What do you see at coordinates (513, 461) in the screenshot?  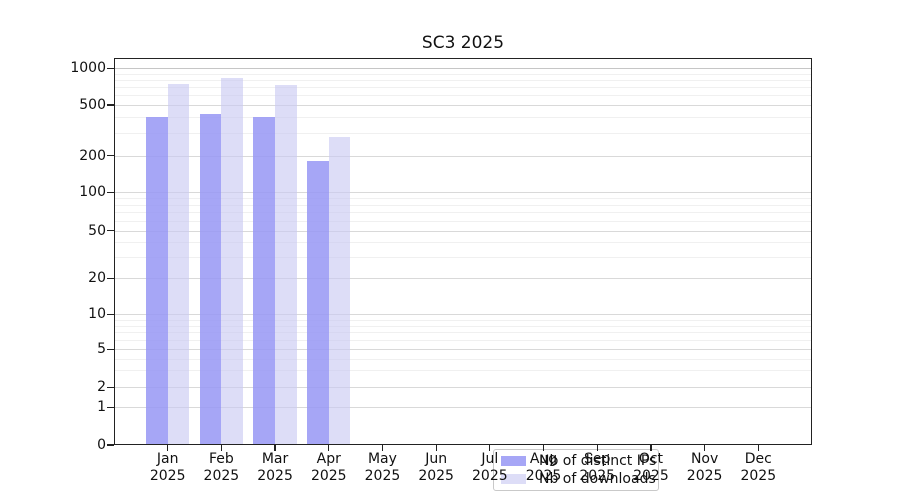 I see `legend-swatch-distinct-ips` at bounding box center [513, 461].